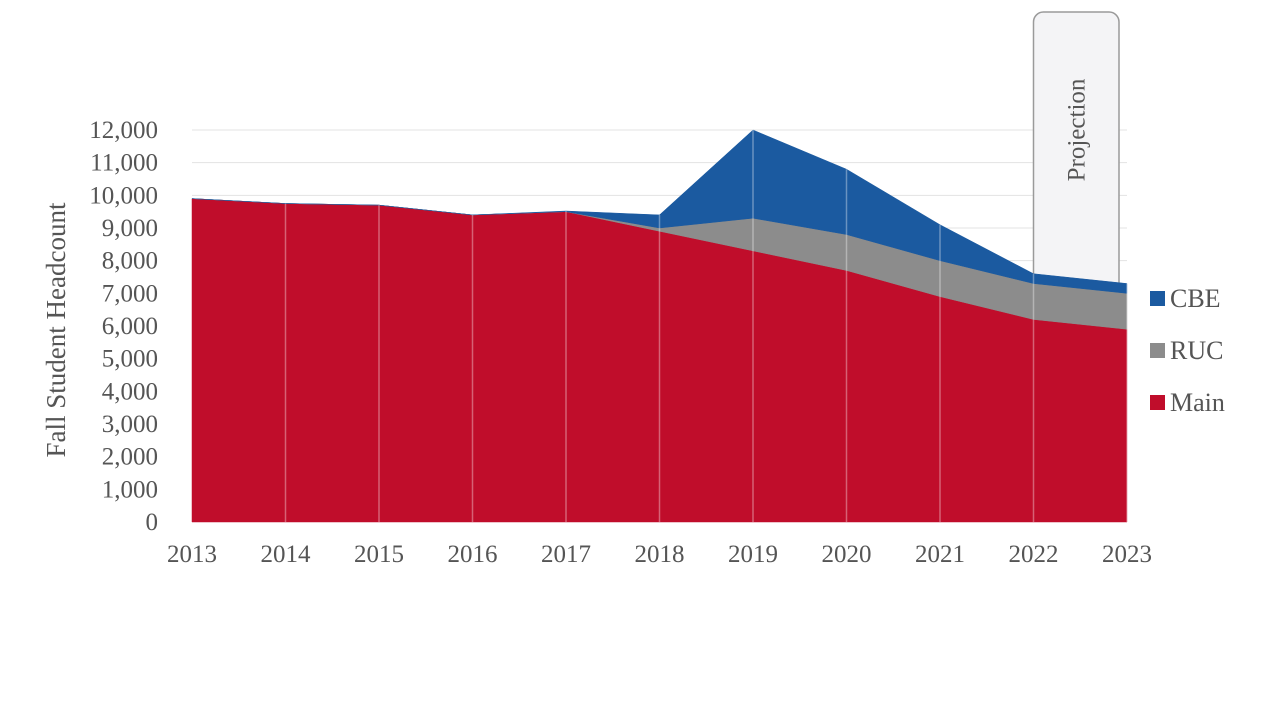 This screenshot has width=1270, height=703. I want to click on legend-label: CBE, so click(1195, 298).